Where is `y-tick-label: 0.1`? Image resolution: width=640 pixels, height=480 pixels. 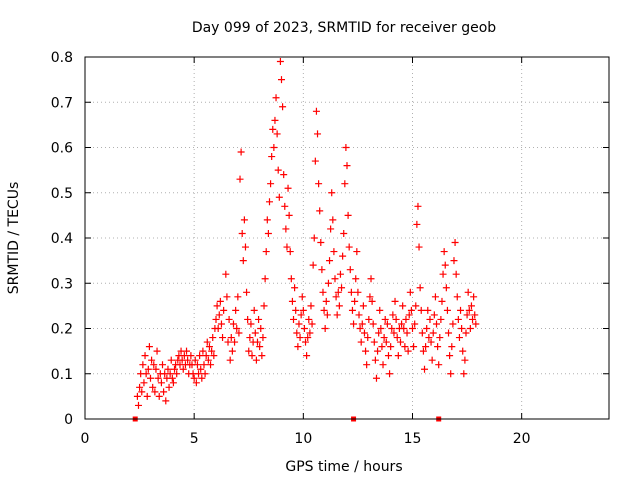 y-tick-label: 0.1 is located at coordinates (62, 375).